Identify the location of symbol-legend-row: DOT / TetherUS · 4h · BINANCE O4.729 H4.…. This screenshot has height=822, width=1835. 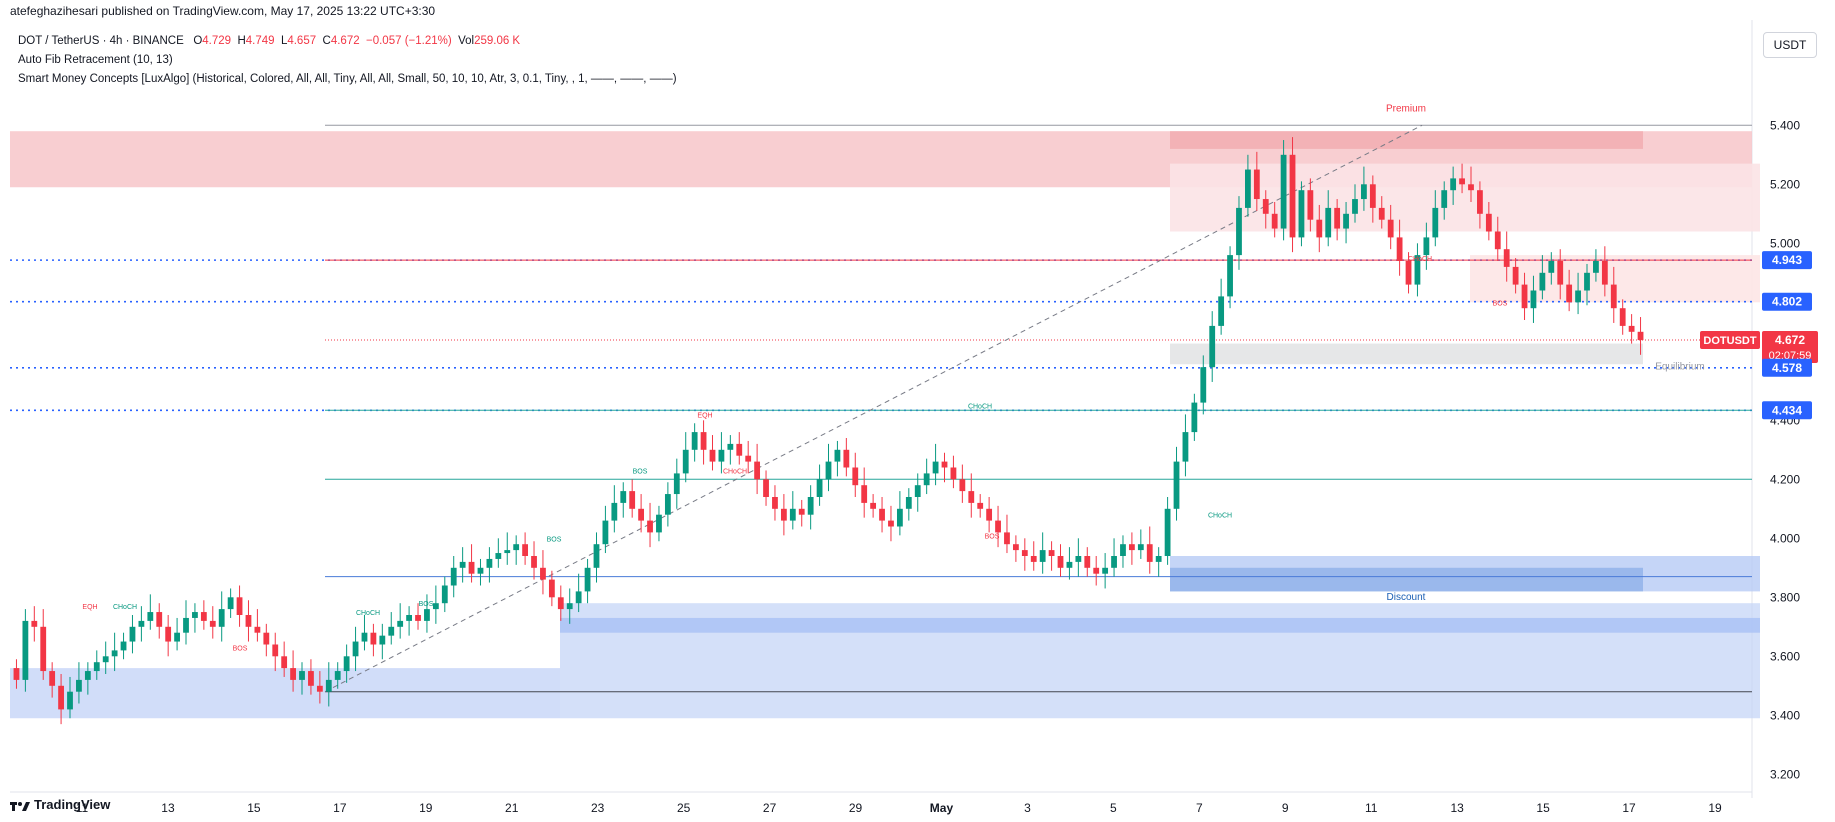
(347, 41).